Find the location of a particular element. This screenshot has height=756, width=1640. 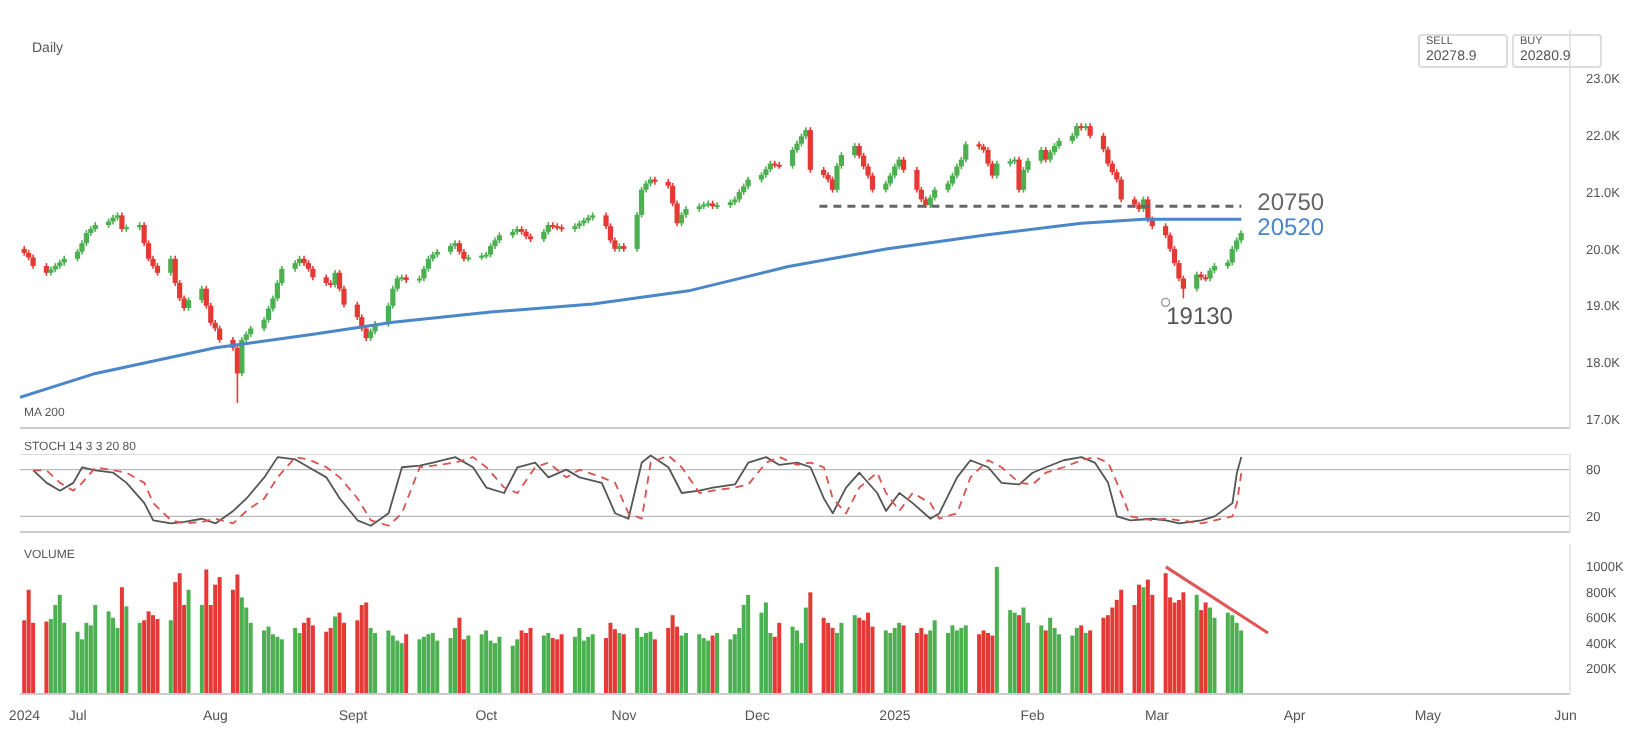

annotation: 20520 is located at coordinates (1291, 227).